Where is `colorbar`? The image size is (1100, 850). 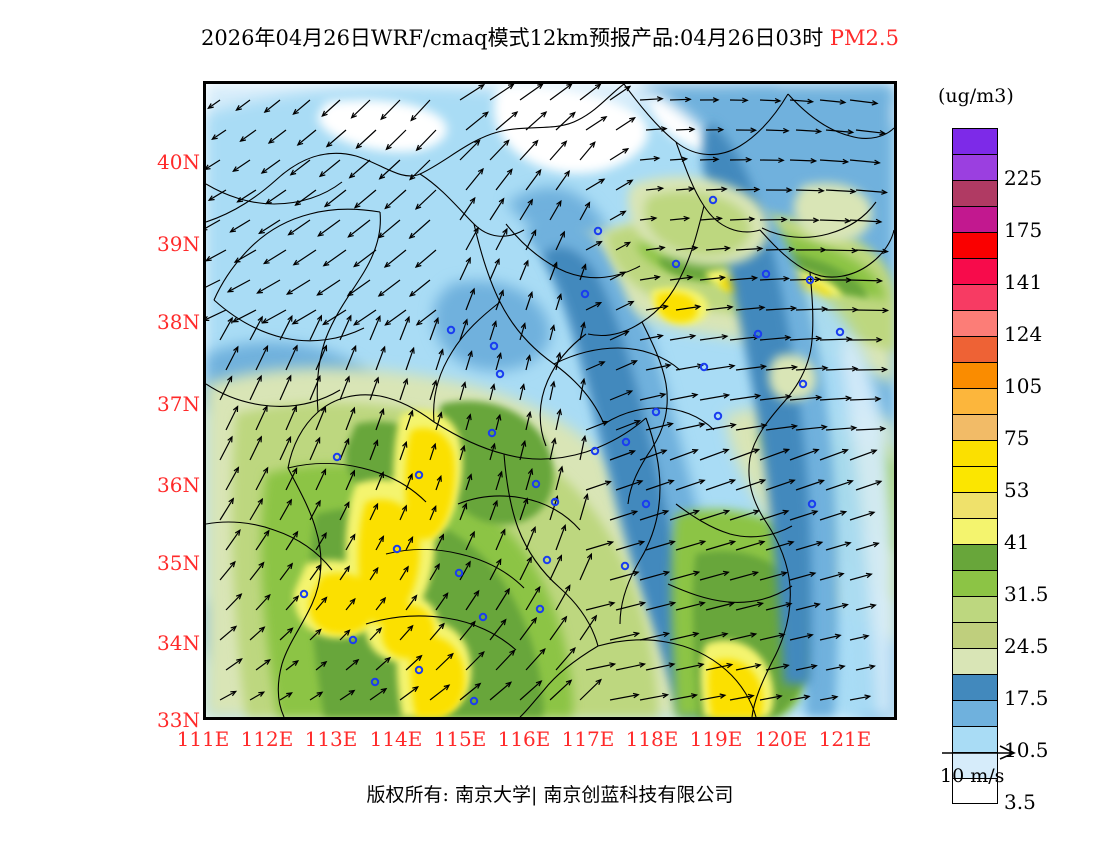
colorbar is located at coordinates (975, 466).